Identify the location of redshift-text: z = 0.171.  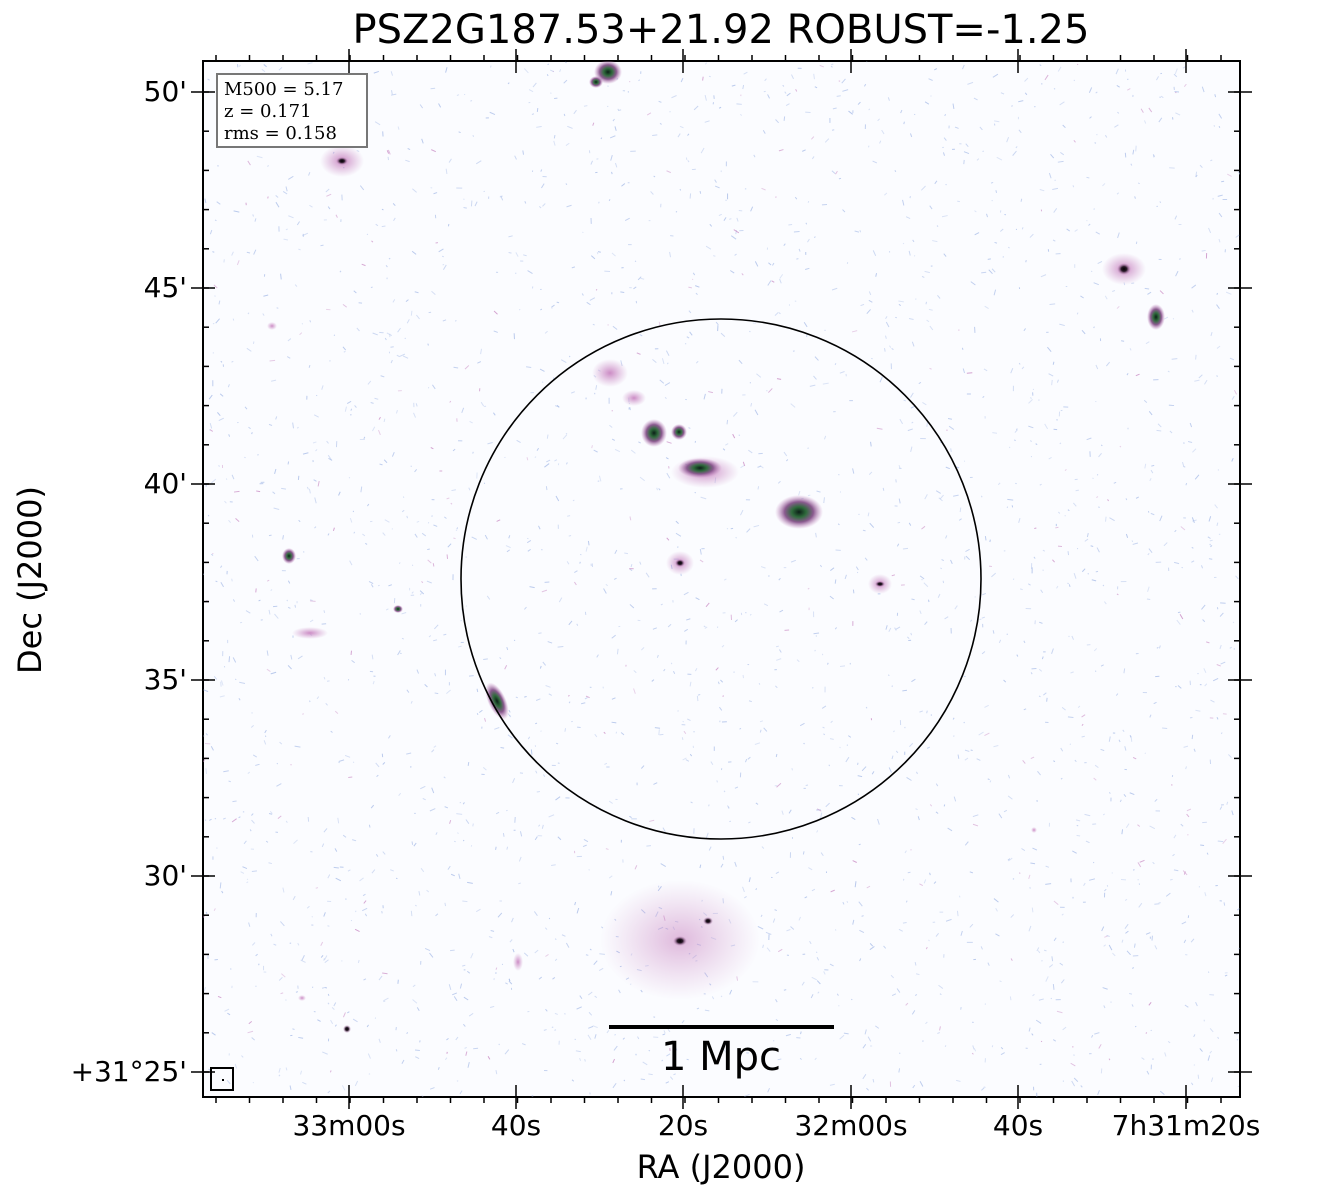
(268, 111).